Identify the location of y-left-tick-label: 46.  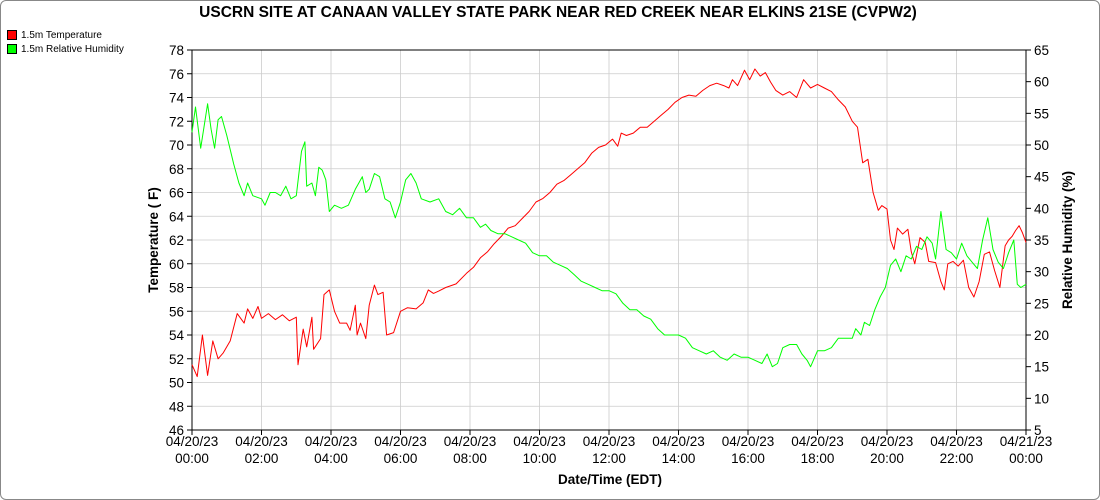
(176, 430).